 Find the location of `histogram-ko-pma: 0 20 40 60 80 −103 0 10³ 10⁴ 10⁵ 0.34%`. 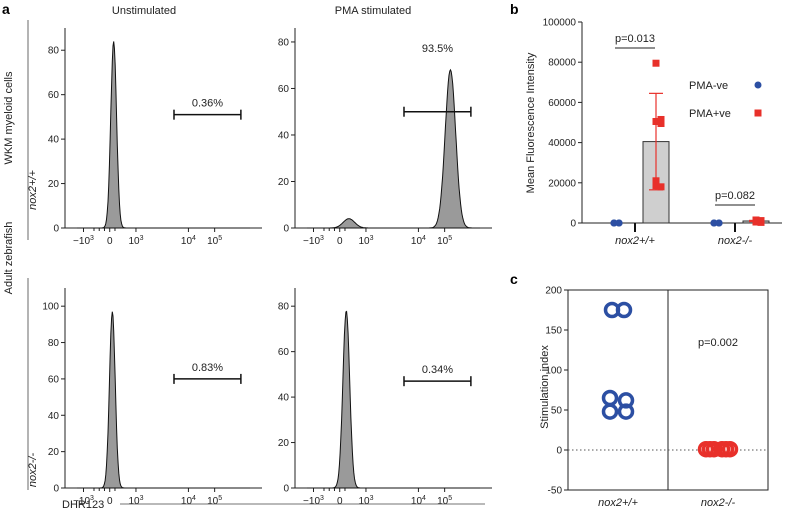

histogram-ko-pma: 0 20 40 60 80 −103 0 10³ 10⁴ 10⁵ 0.34% is located at coordinates (385, 397).